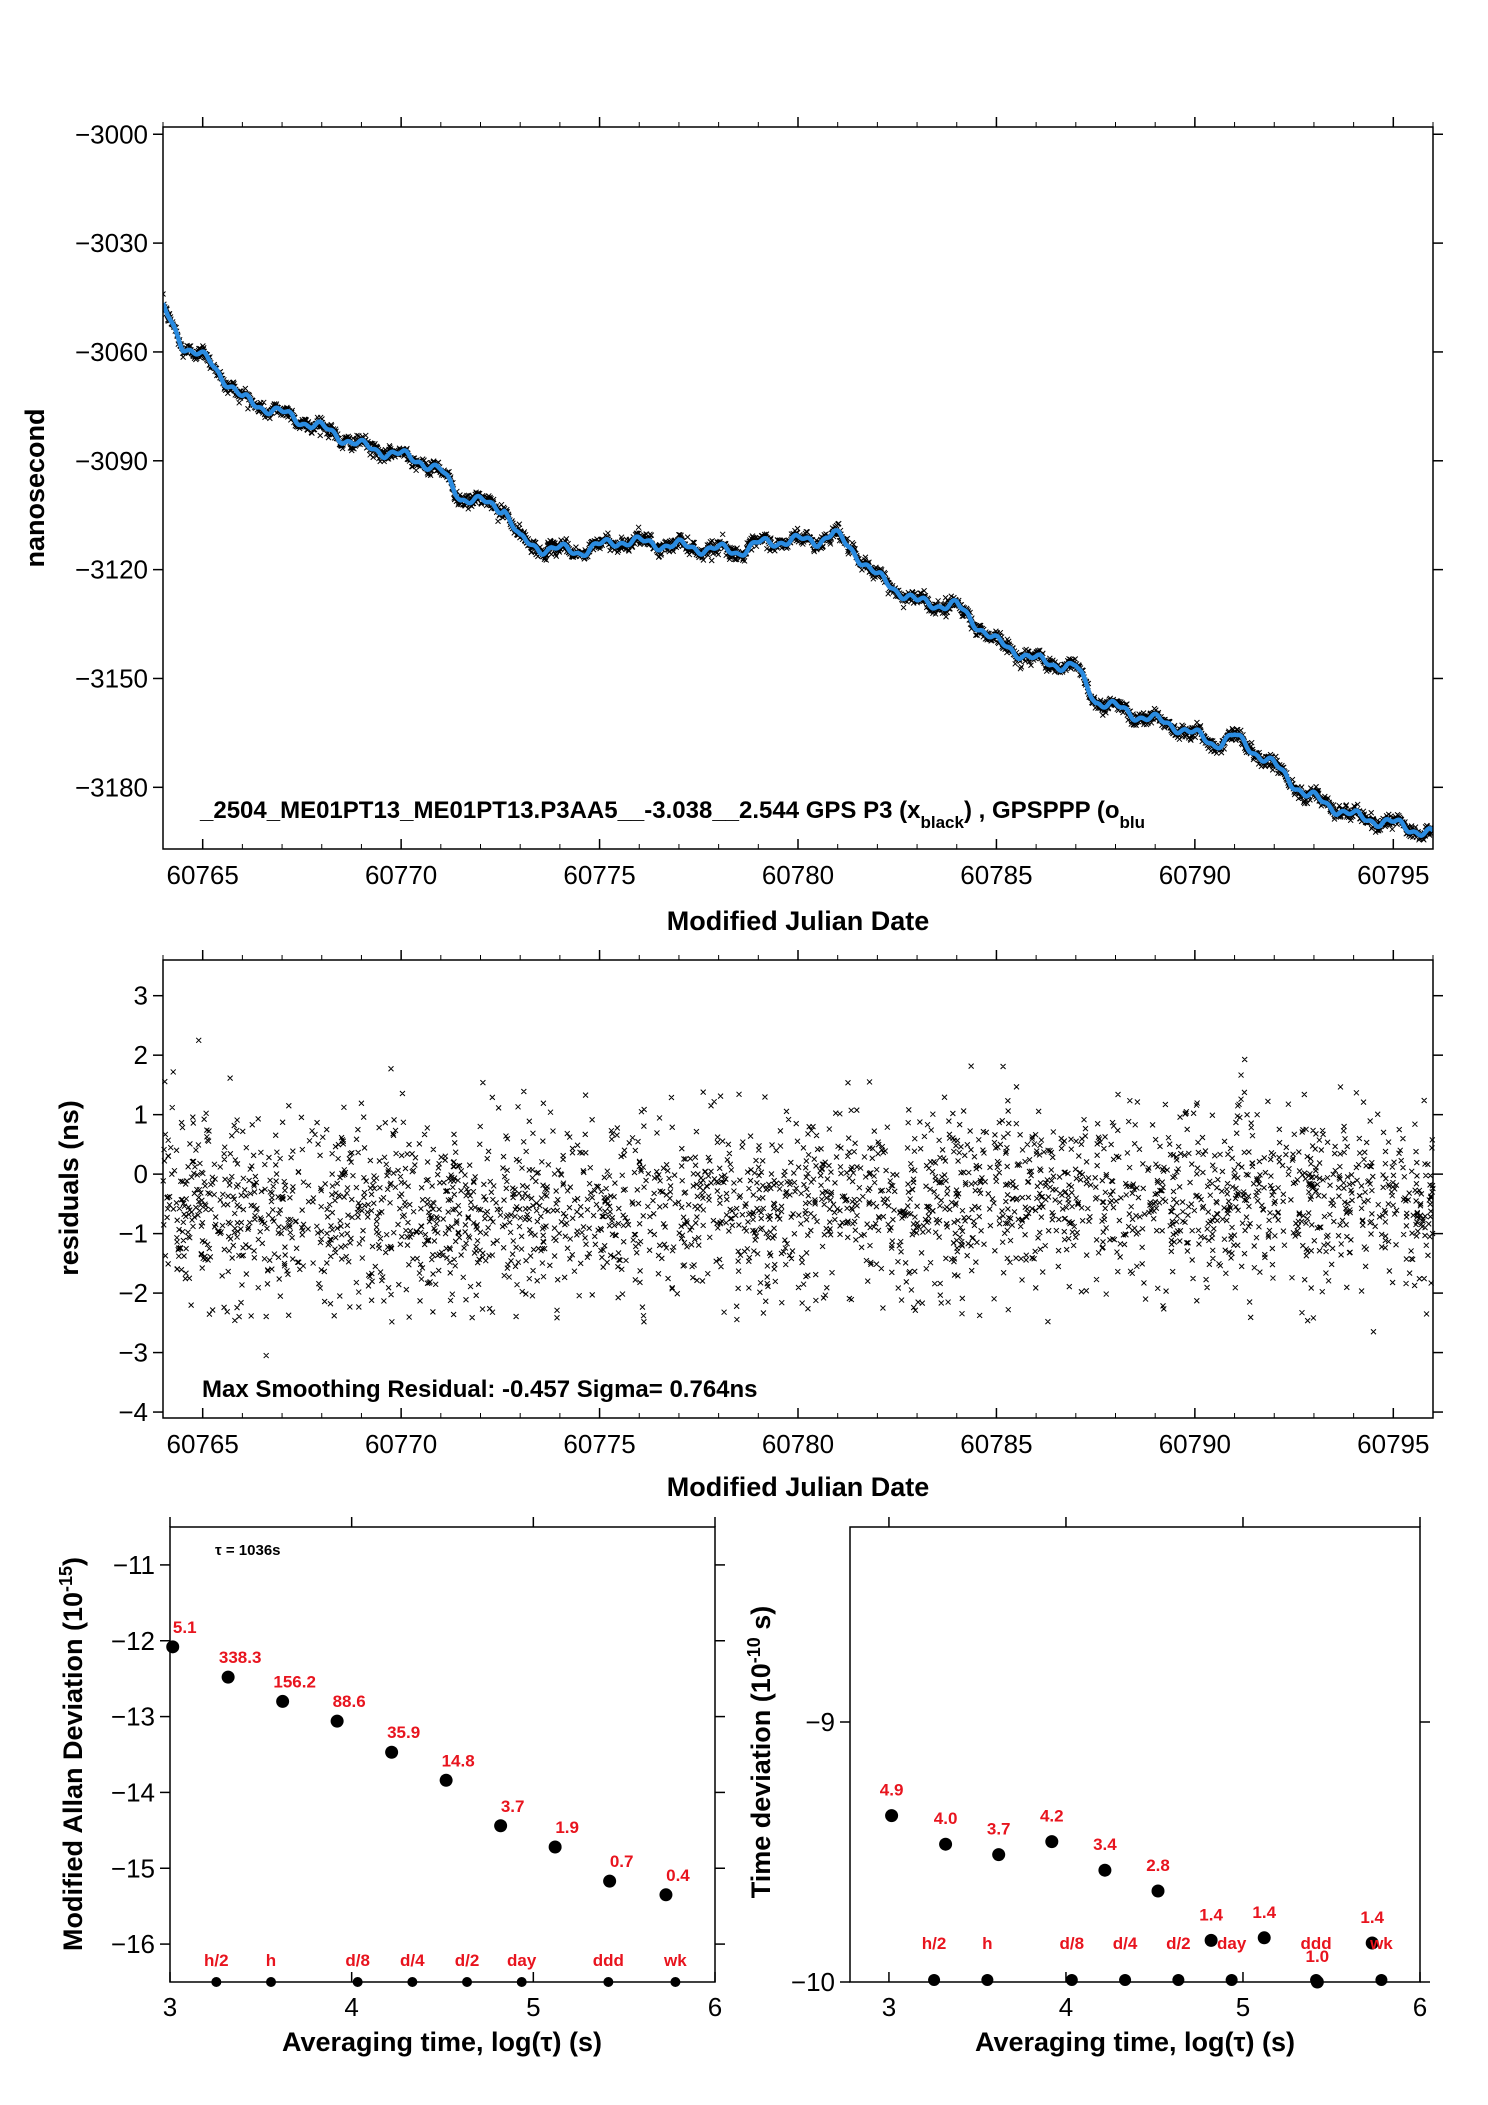 This screenshot has width=1488, height=2105. Describe the element at coordinates (357, 1960) in the screenshot. I see `time-marker-label: d/8` at that location.